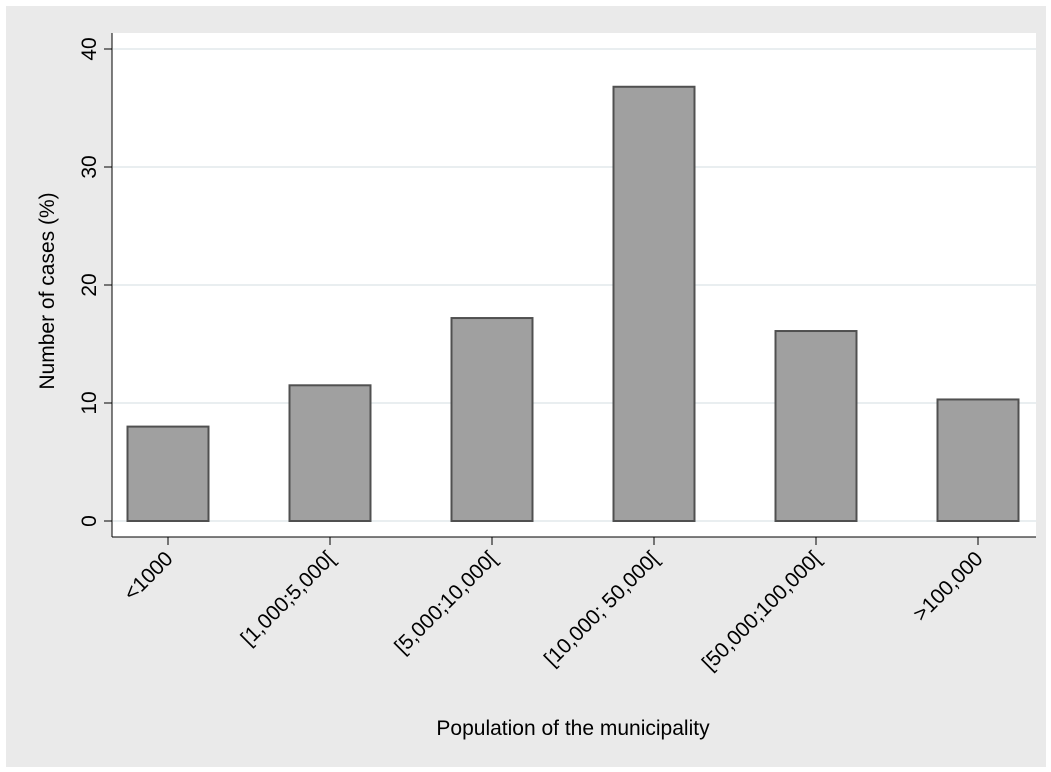 This screenshot has width=1051, height=772. I want to click on y-tick-label: 30, so click(89, 166).